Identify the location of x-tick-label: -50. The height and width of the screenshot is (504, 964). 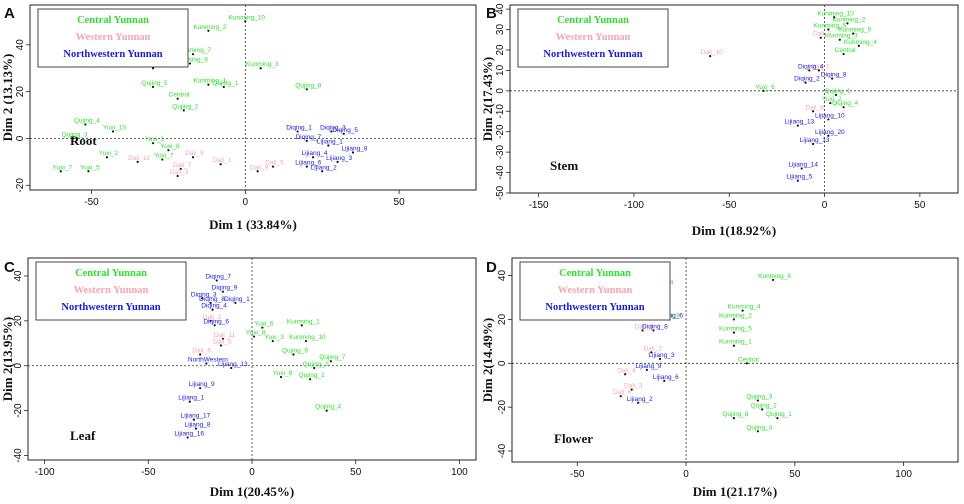
(729, 205).